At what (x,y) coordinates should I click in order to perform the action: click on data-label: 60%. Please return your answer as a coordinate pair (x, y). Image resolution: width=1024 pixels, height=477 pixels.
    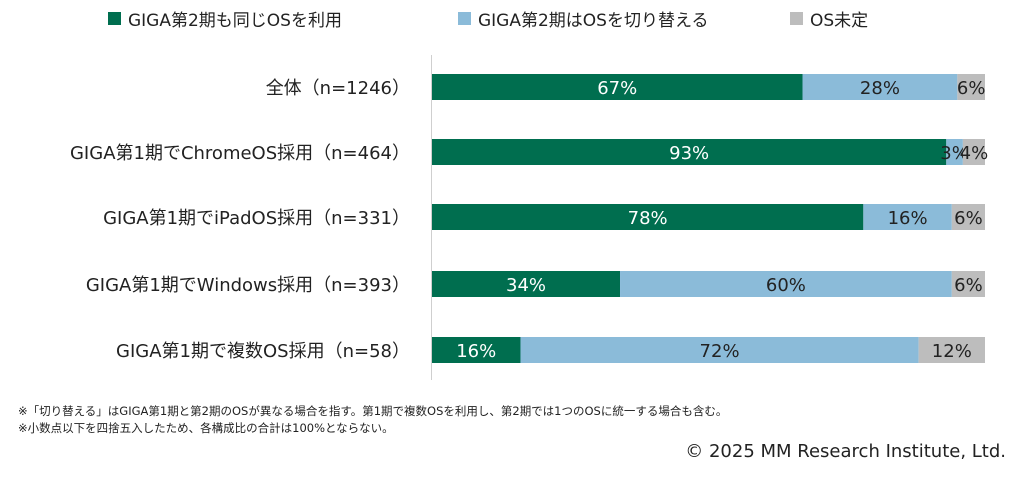
    Looking at the image, I should click on (786, 285).